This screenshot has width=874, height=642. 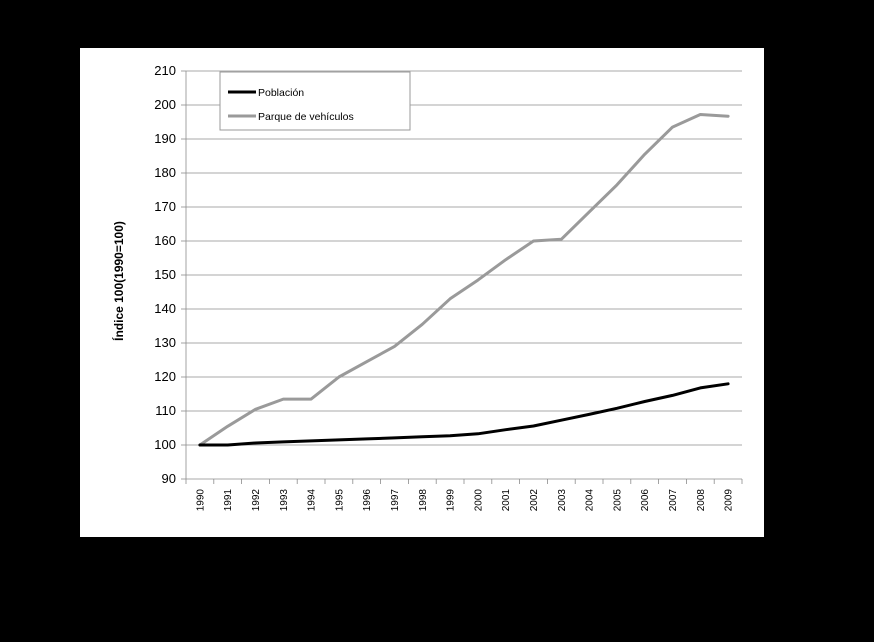 I want to click on x-tick-label: 2006, so click(x=645, y=500).